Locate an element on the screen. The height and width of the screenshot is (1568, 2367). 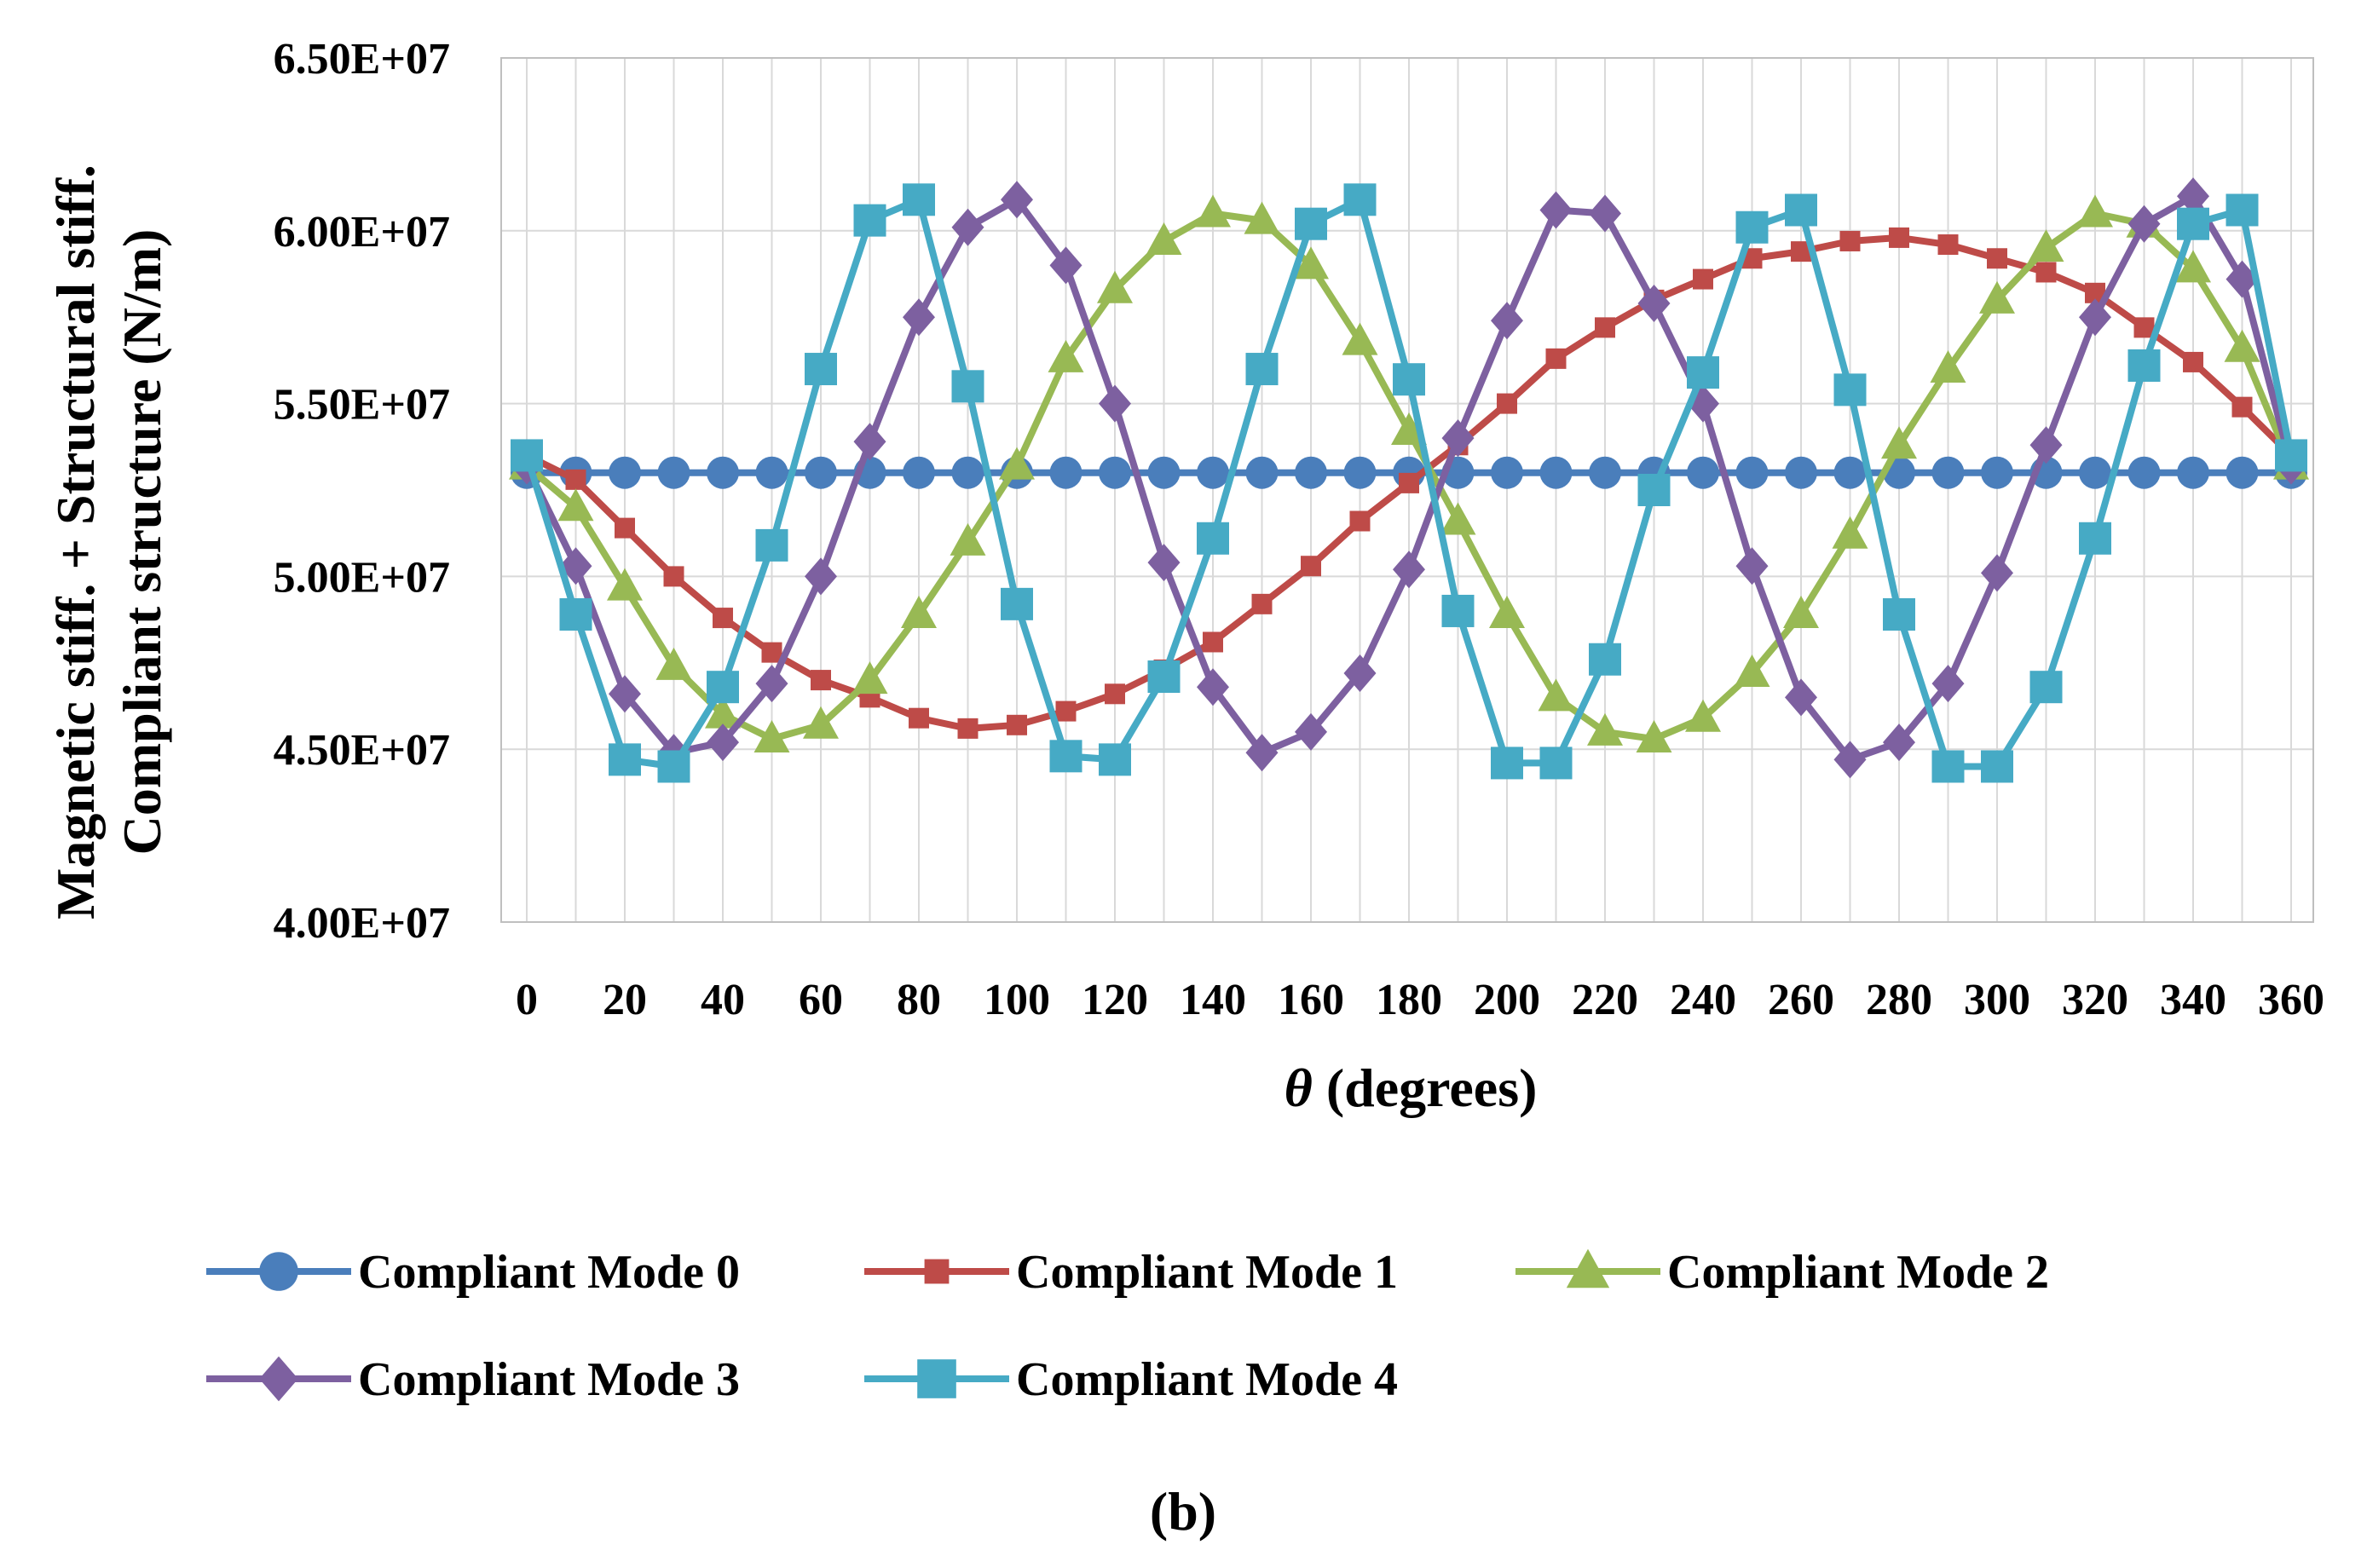
legend-item: Compliant Mode 0 is located at coordinates (473, 1272).